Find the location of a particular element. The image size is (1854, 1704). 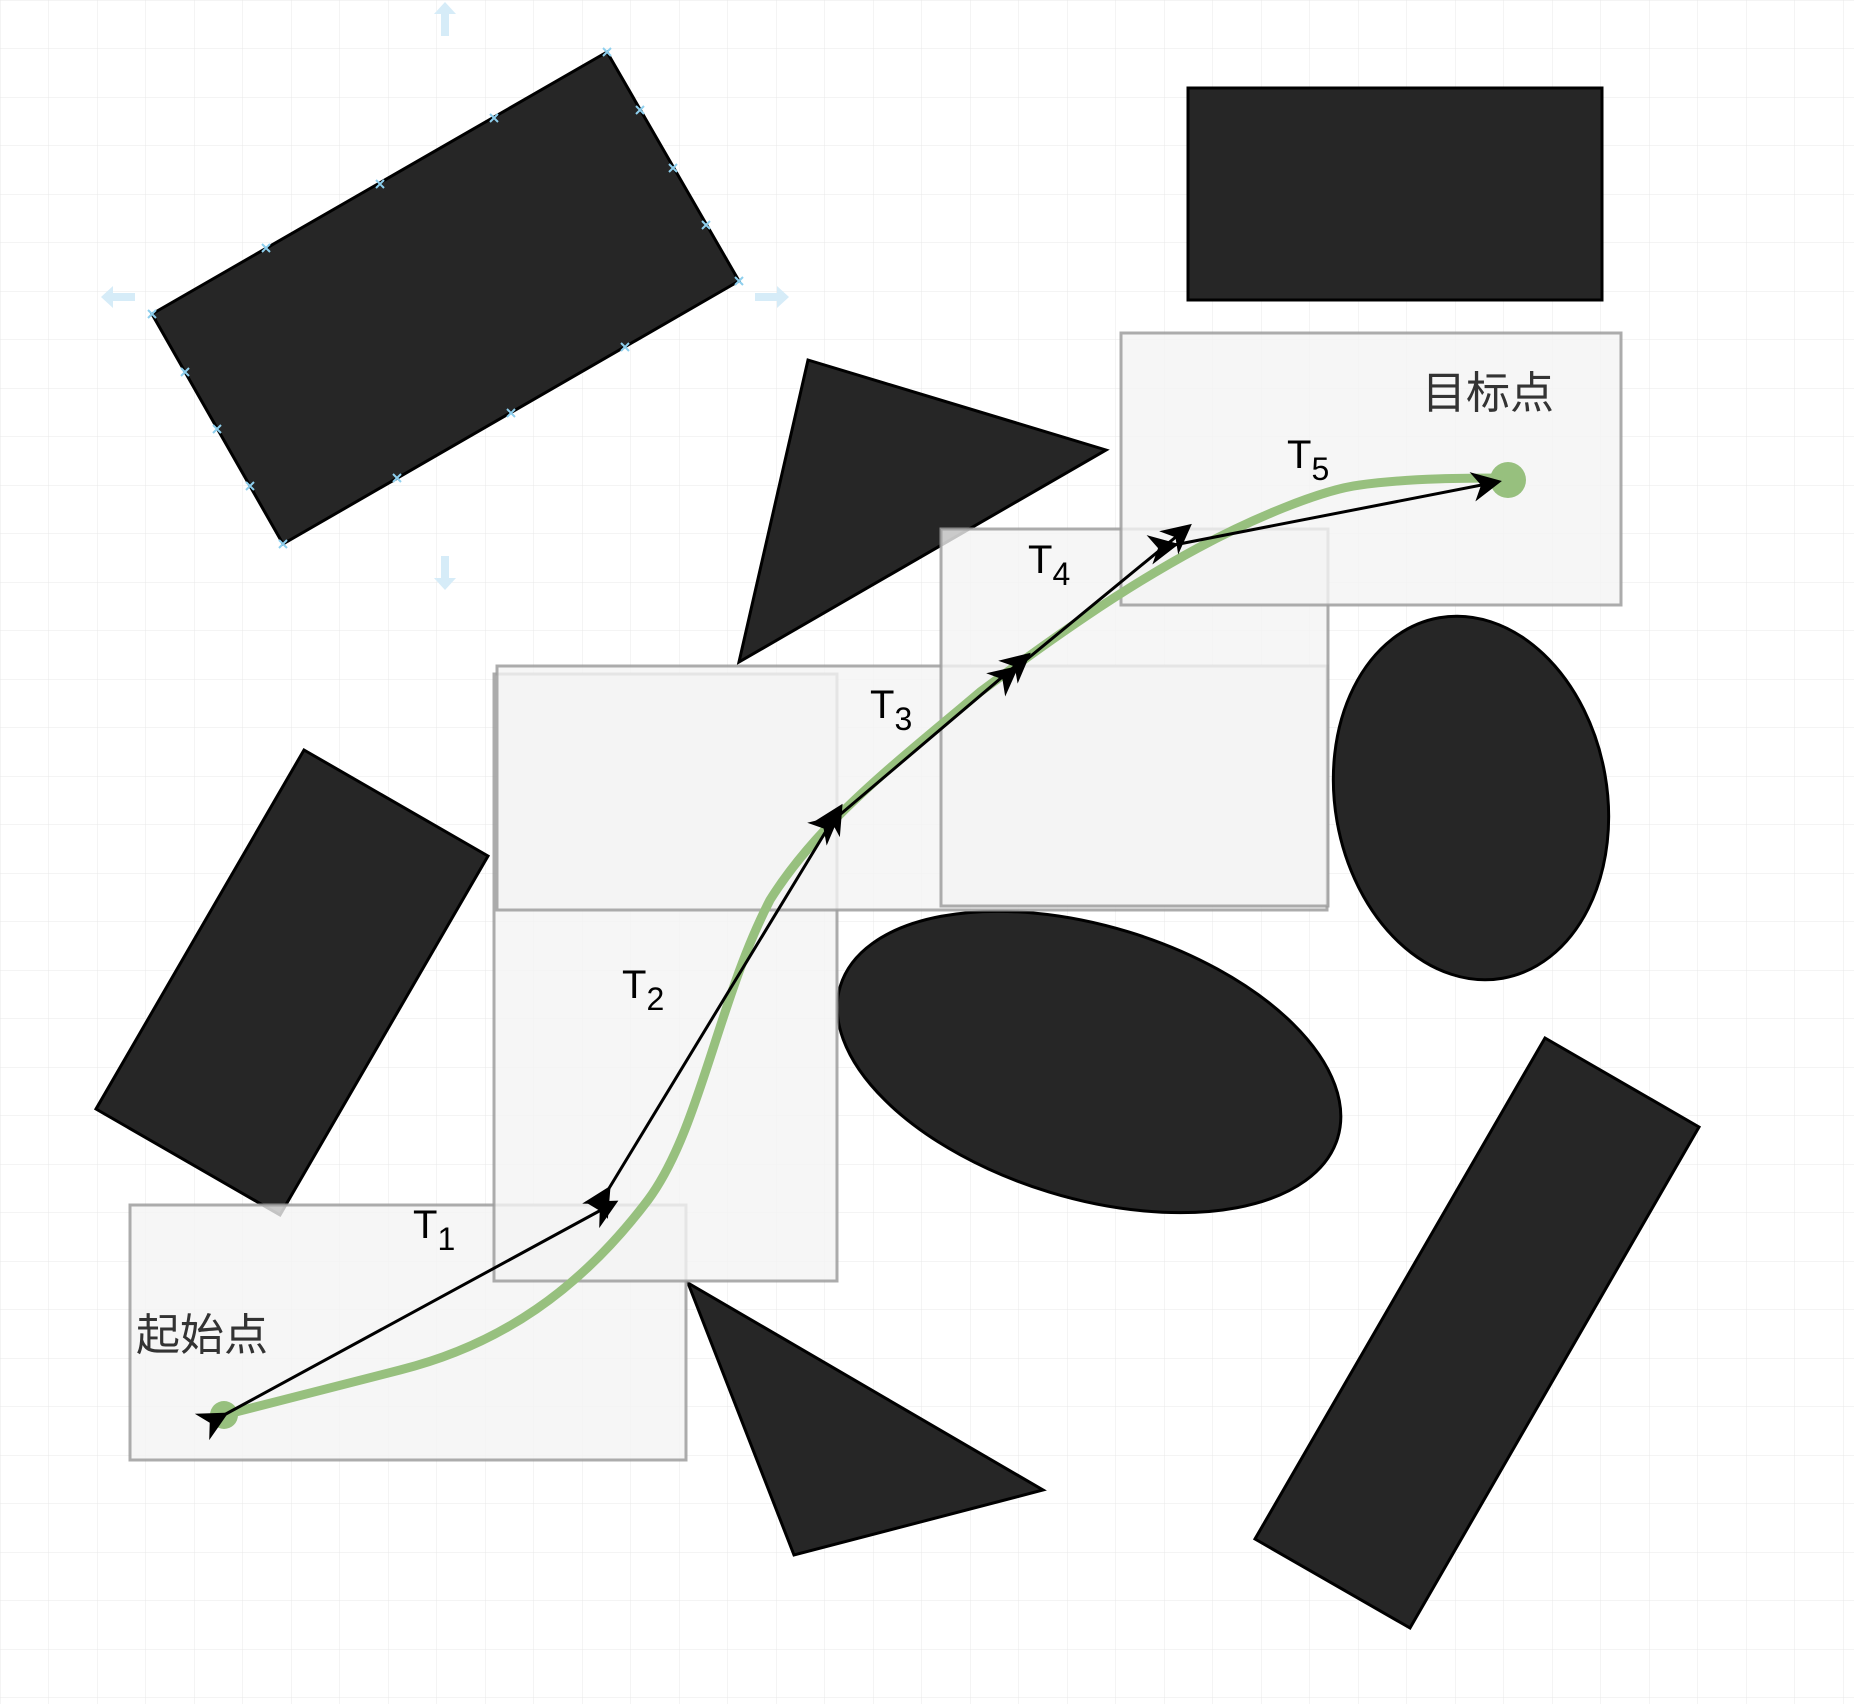

goal-label: 目标点 is located at coordinates (1488, 393).